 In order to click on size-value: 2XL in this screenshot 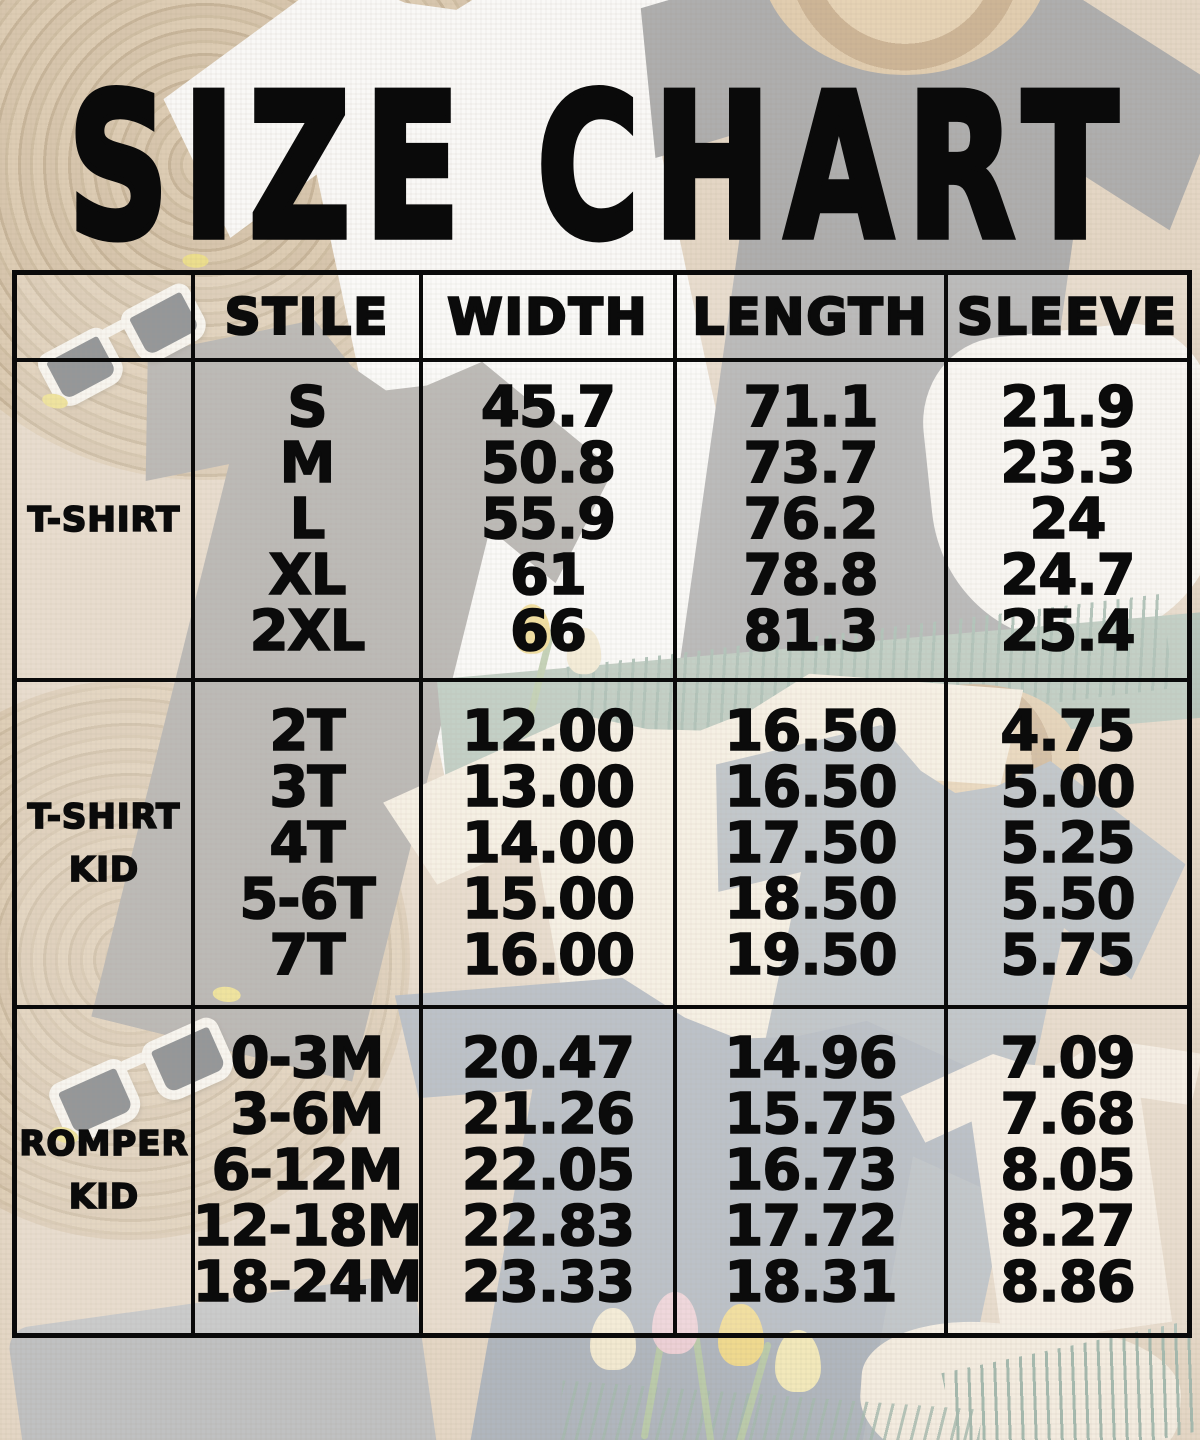, I will do `click(307, 631)`.